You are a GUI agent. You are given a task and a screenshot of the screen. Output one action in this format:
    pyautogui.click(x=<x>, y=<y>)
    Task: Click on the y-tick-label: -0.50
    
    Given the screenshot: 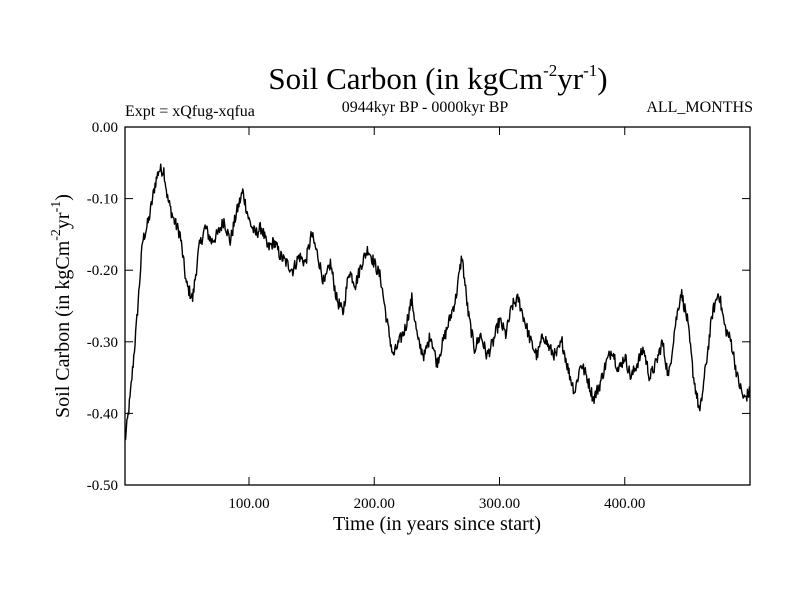 What is the action you would take?
    pyautogui.click(x=102, y=486)
    